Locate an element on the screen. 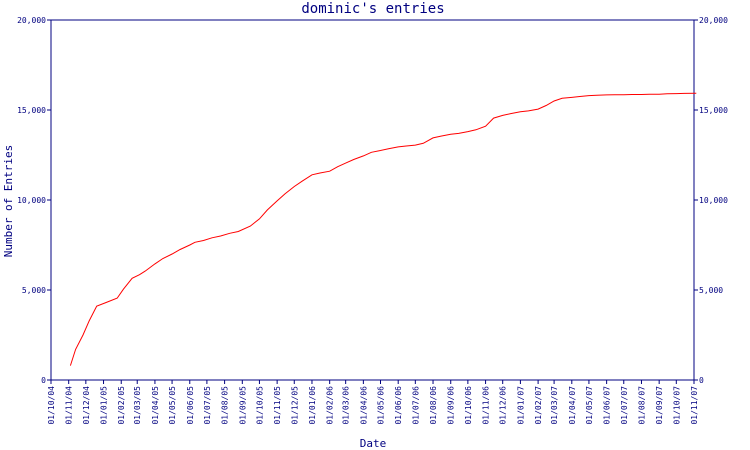  x-tick-label: 01/10/07 is located at coordinates (676, 405).